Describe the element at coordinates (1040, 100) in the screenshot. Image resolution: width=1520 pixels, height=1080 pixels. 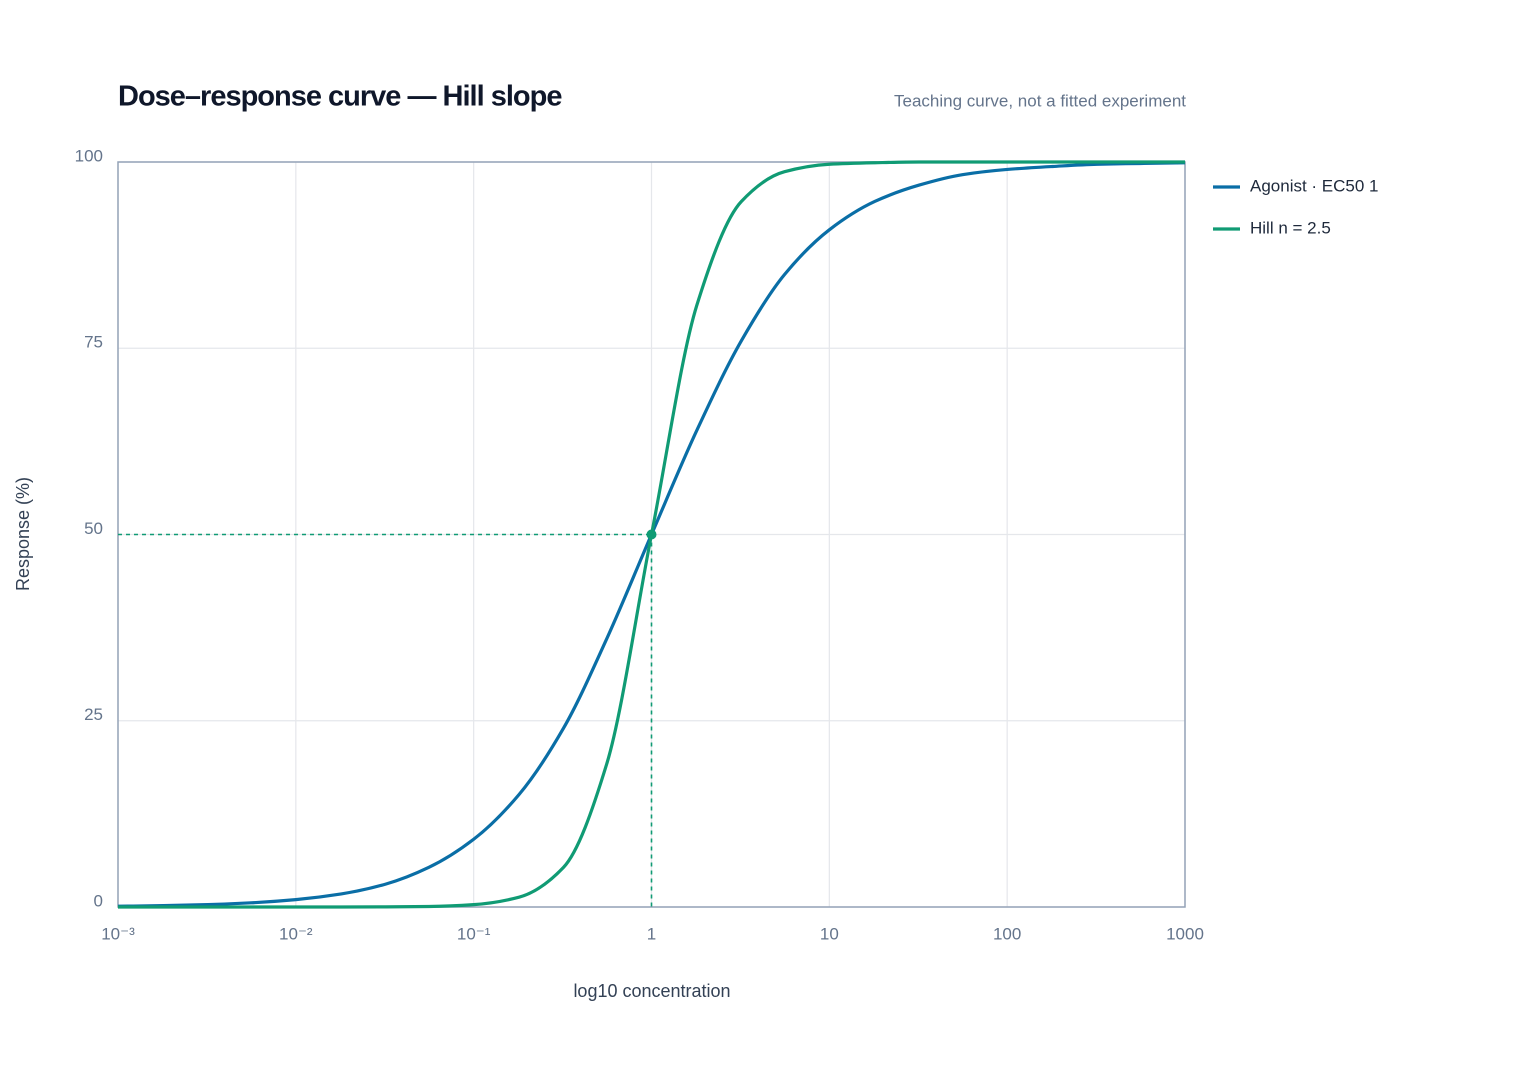
I see `chart-subtitle: Teaching curve, not a fitted experiment` at that location.